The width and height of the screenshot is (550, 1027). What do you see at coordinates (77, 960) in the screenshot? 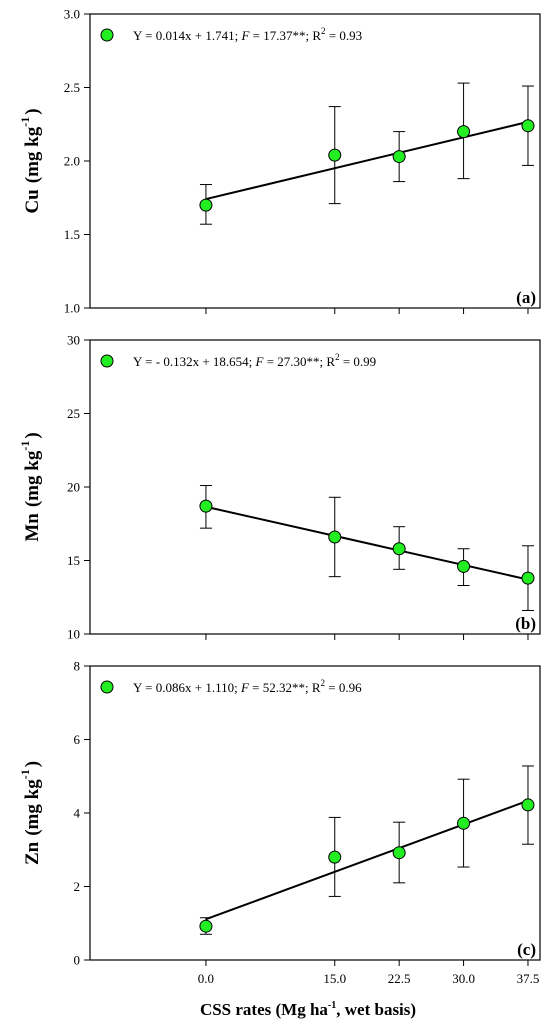
I see `y-tick-label: 0` at bounding box center [77, 960].